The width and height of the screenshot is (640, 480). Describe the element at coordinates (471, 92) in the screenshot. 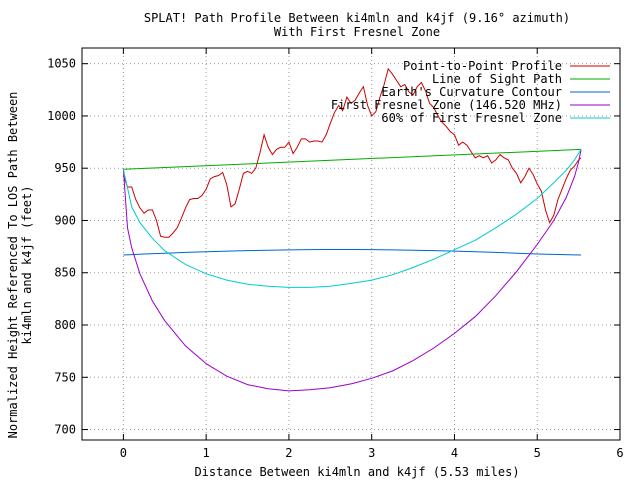

I see `legend-label-earth-s-curvature-contour: Earth's Curvature Contour` at that location.